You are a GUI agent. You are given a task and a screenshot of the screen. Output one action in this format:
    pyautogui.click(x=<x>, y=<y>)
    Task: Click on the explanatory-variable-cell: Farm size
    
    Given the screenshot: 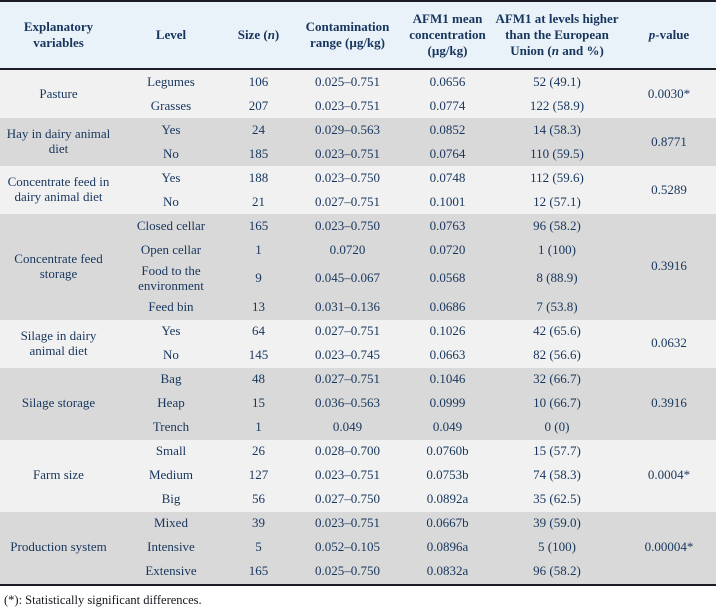 What is the action you would take?
    pyautogui.click(x=58, y=475)
    